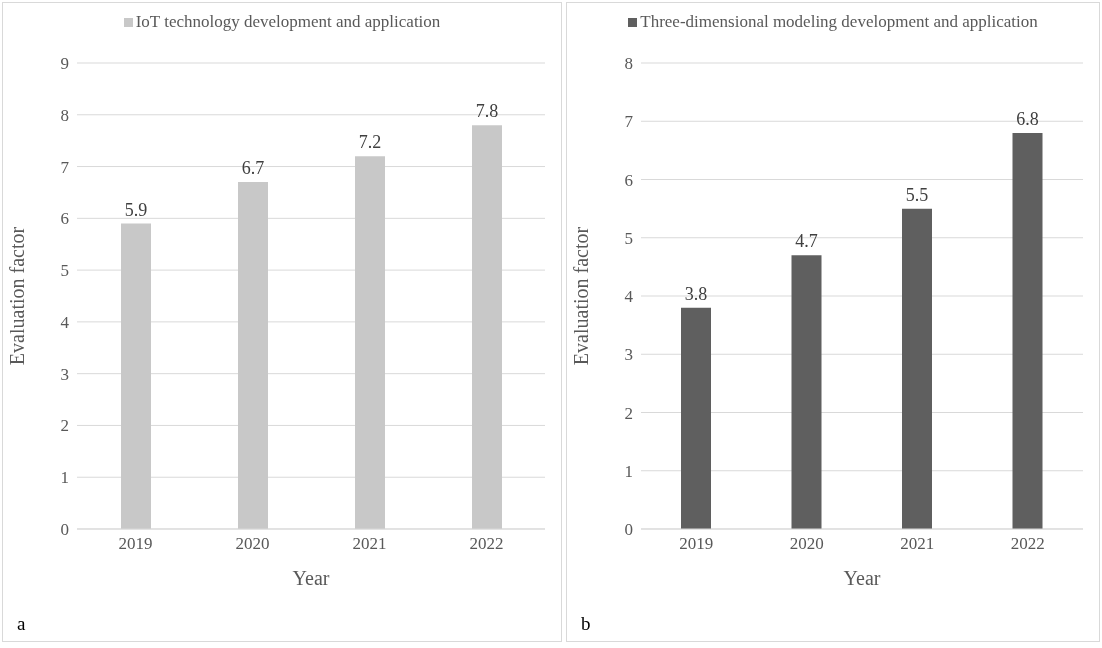 The height and width of the screenshot is (648, 1102). I want to click on data-label: 7.2, so click(370, 142).